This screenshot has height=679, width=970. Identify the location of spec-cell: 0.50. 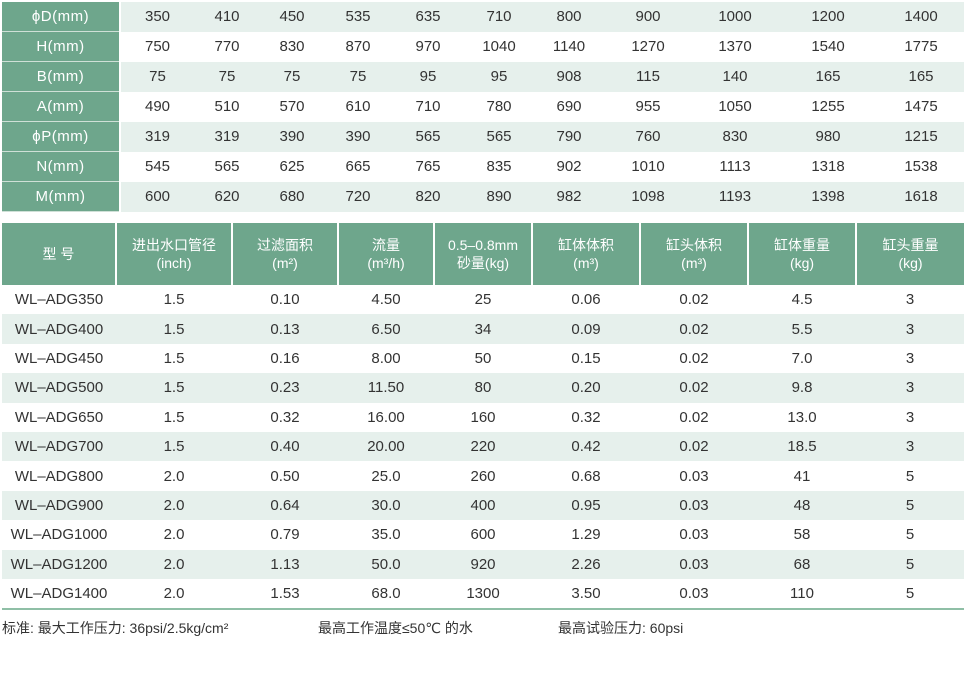
(285, 476).